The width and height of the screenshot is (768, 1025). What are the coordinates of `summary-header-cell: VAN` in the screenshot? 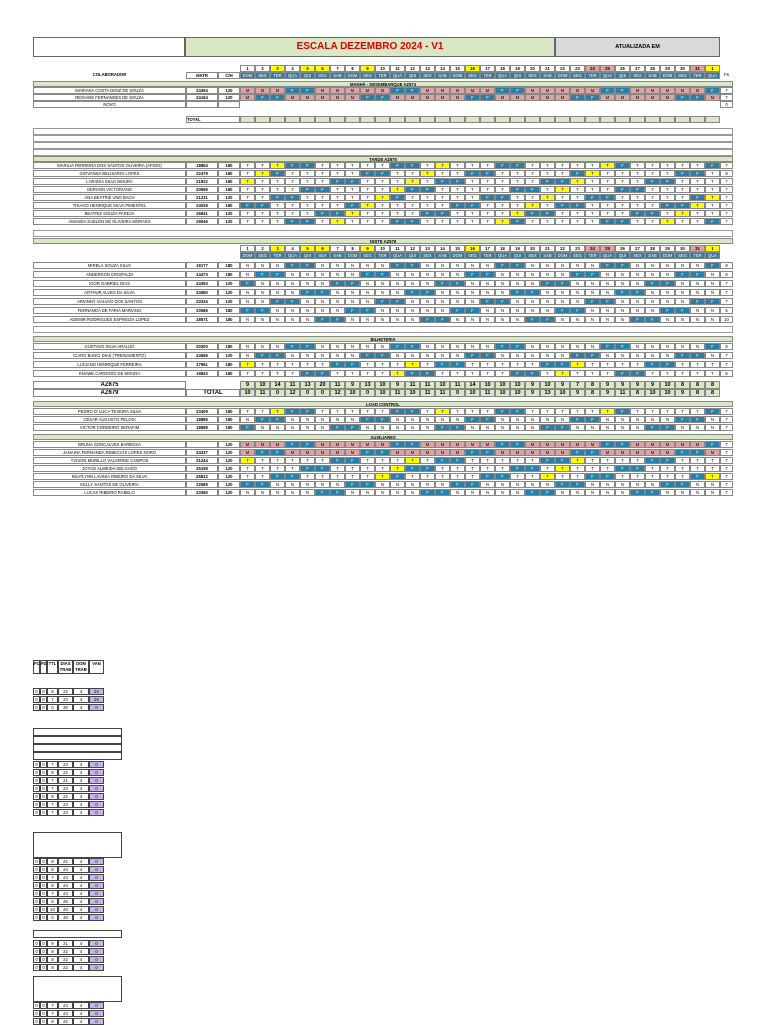 It's located at (96, 667).